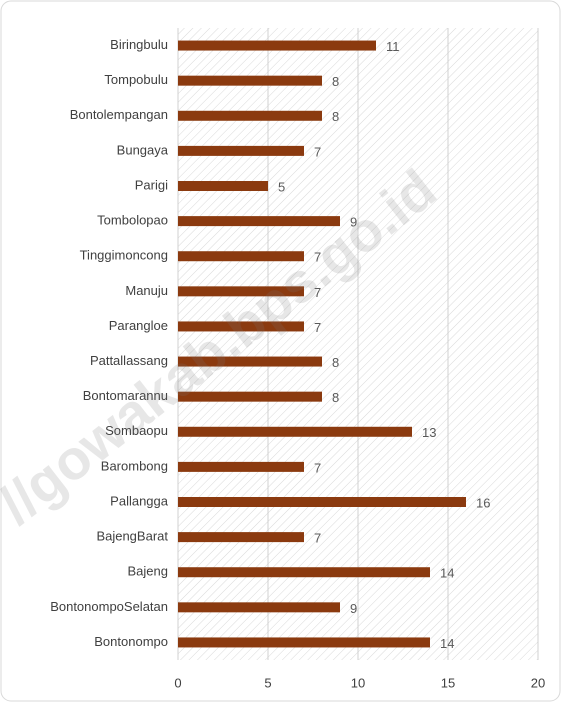 This screenshot has width=562, height=703. I want to click on y-tick-label: Biringbulu, so click(139, 44).